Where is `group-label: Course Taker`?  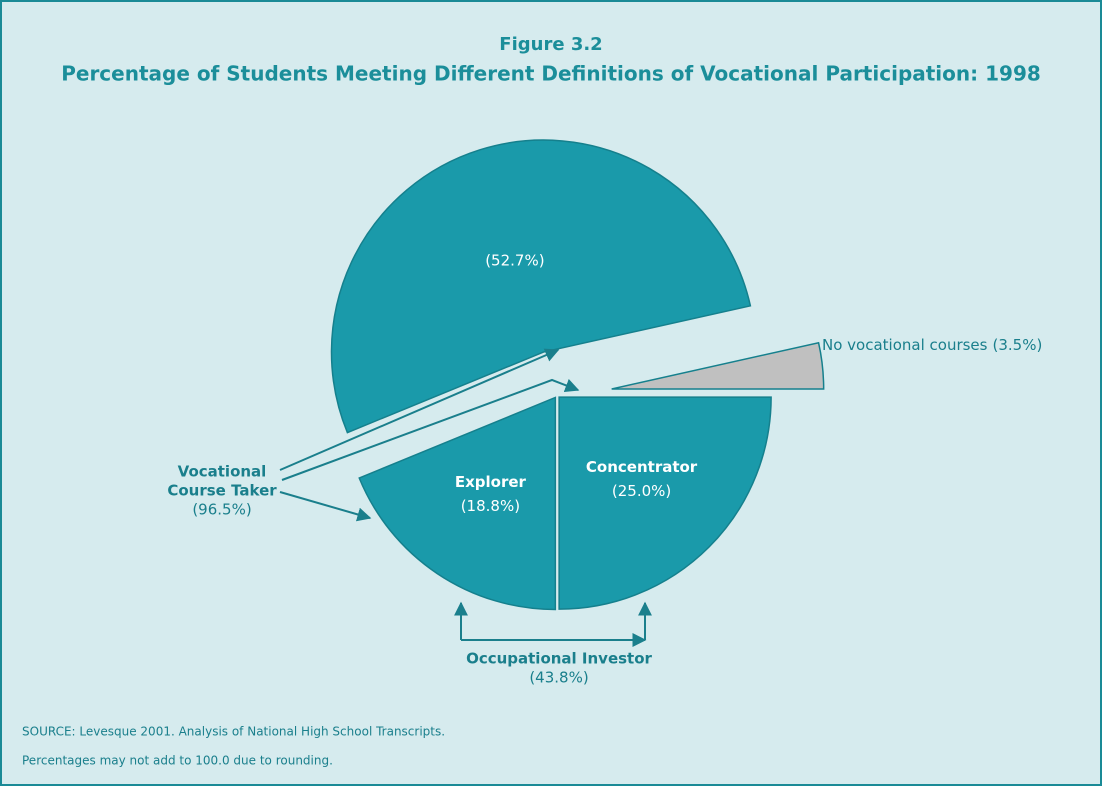
group-label: Course Taker is located at coordinates (222, 491).